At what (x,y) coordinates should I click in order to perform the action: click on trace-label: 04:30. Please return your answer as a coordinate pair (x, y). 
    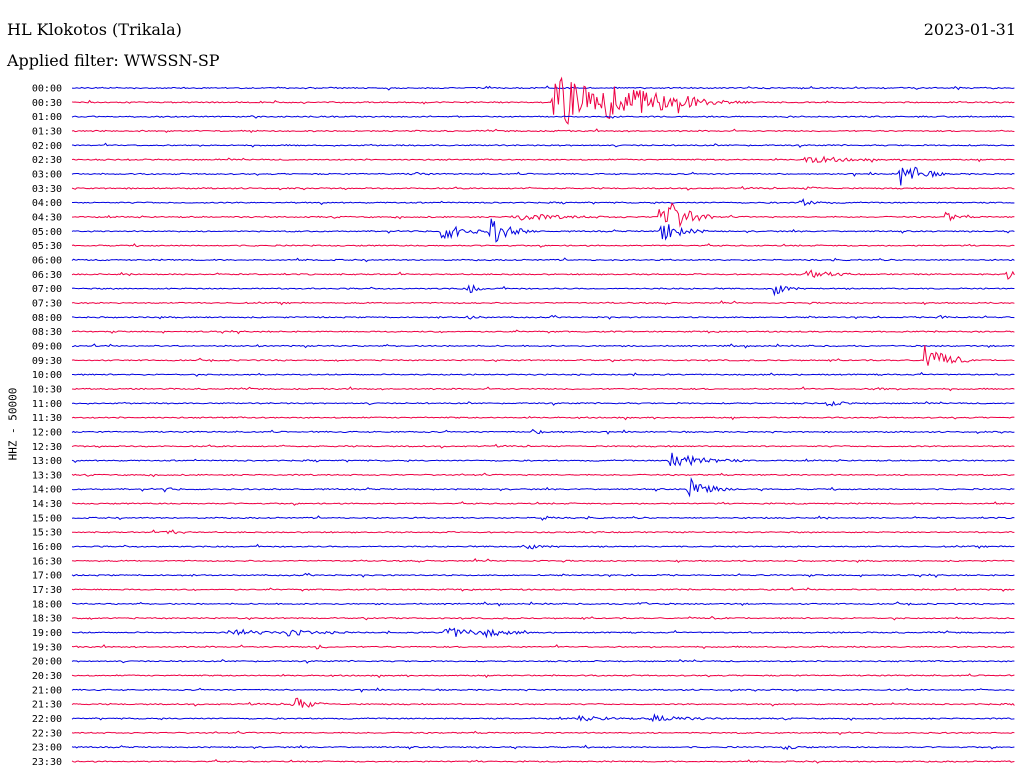
    Looking at the image, I should click on (47, 217).